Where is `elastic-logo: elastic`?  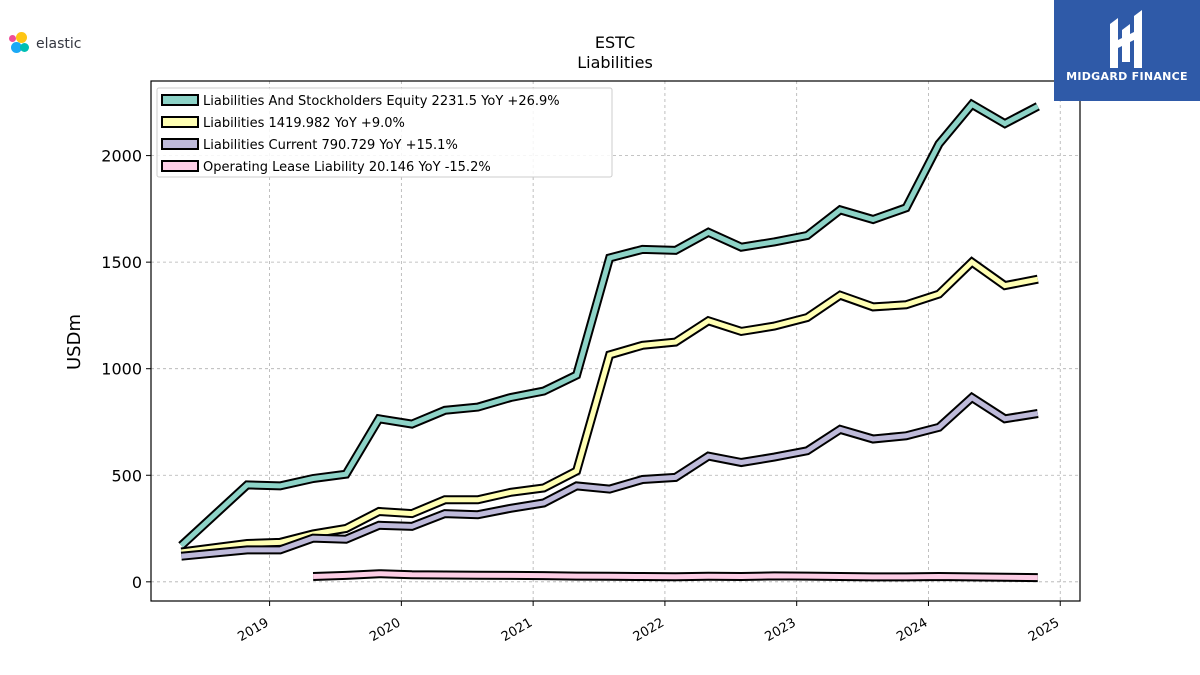 elastic-logo: elastic is located at coordinates (44, 44).